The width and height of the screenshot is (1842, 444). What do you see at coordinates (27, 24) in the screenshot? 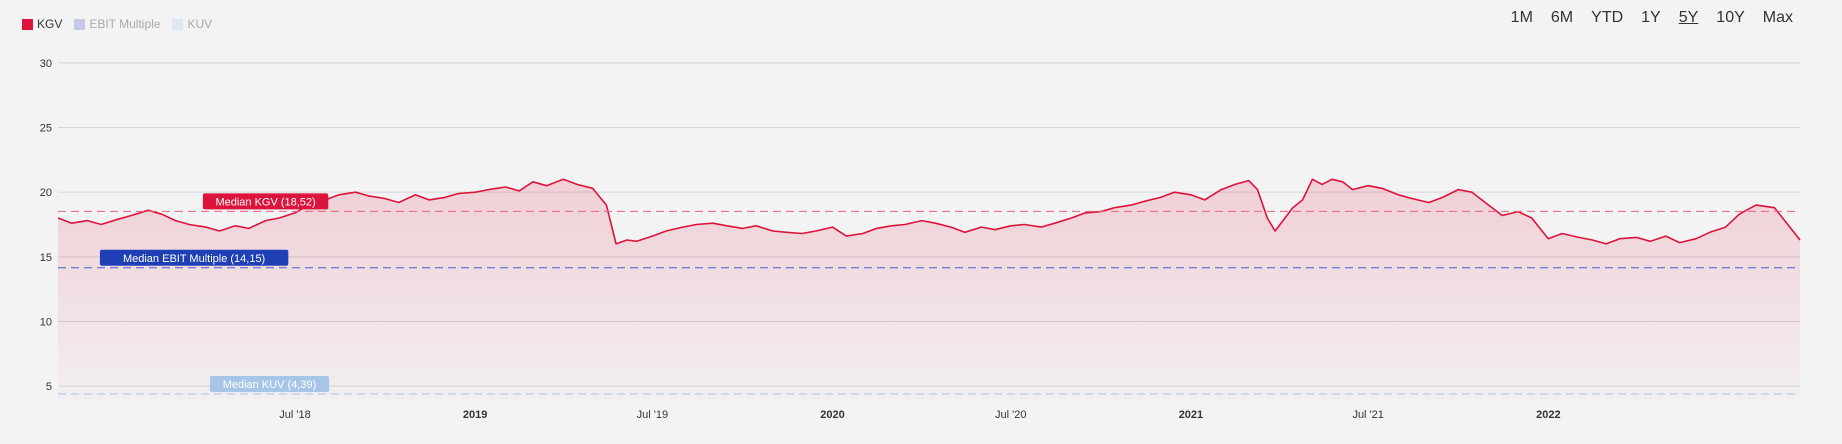
I see `legend-swatch-kgv` at bounding box center [27, 24].